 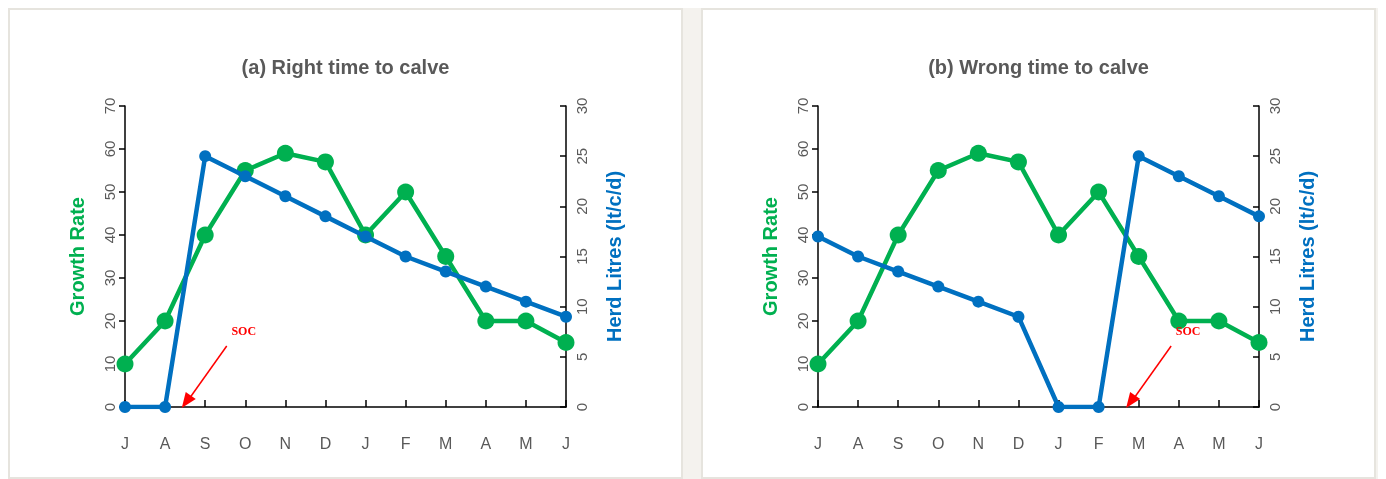 I want to click on chart-title: (a) Right time to calve, so click(x=345, y=67).